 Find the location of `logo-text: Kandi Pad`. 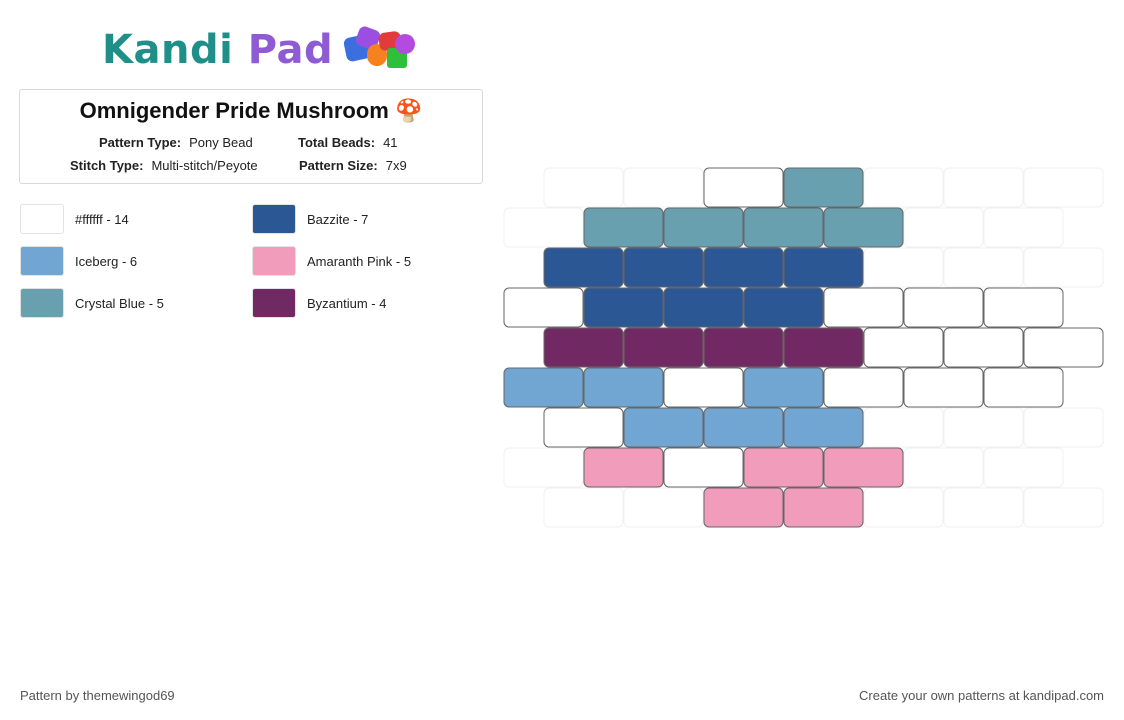

logo-text: Kandi Pad is located at coordinates (217, 50).